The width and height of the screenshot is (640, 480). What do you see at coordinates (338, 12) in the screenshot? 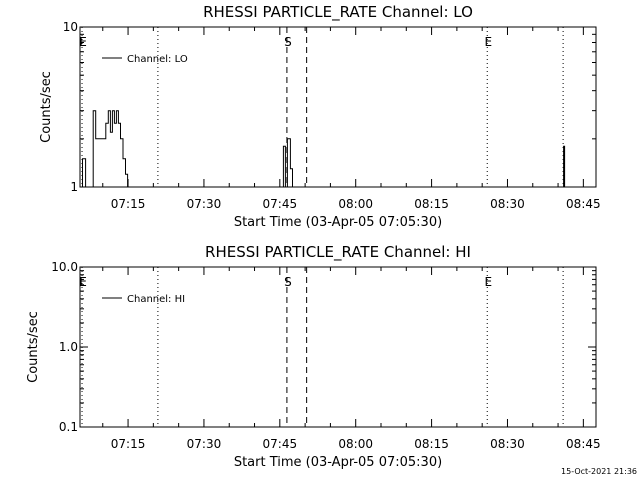
I see `chart-title: RHESSI PARTICLE_RATE Channel: LO` at bounding box center [338, 12].